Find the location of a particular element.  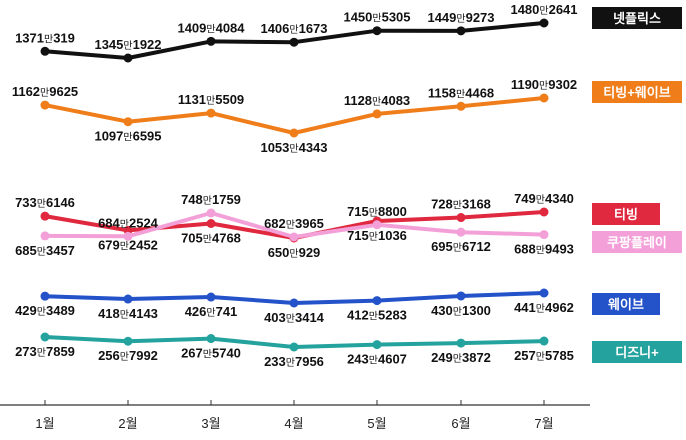

legend-label: 쿠팡플레이 is located at coordinates (637, 242).